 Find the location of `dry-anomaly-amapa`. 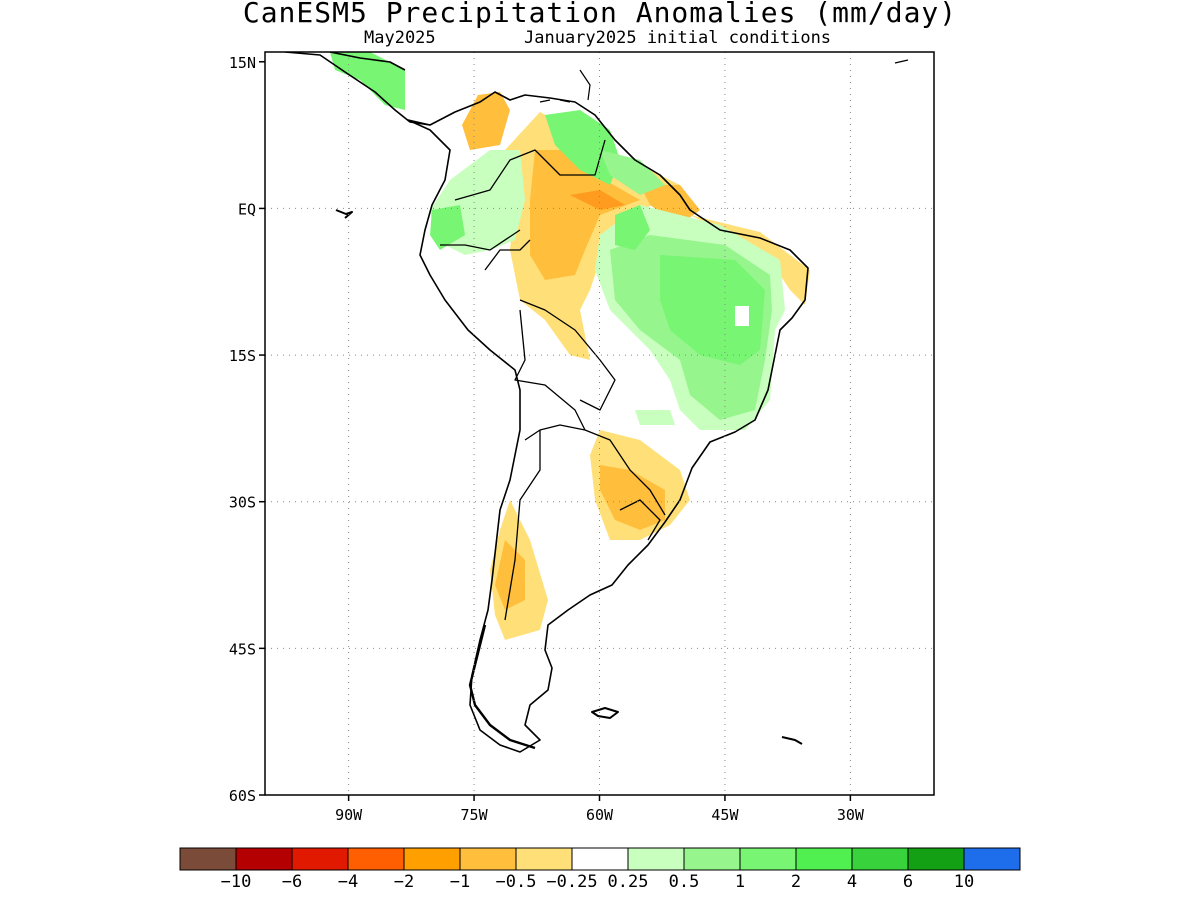

dry-anomaly-amapa is located at coordinates (670, 205).